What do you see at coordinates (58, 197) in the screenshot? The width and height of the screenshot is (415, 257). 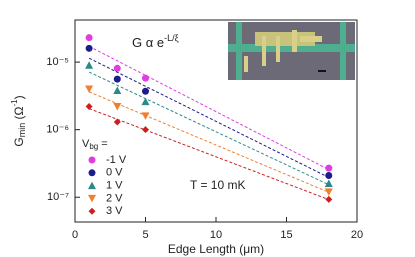 I see `y-tick-label: 10⁻⁷` at bounding box center [58, 197].